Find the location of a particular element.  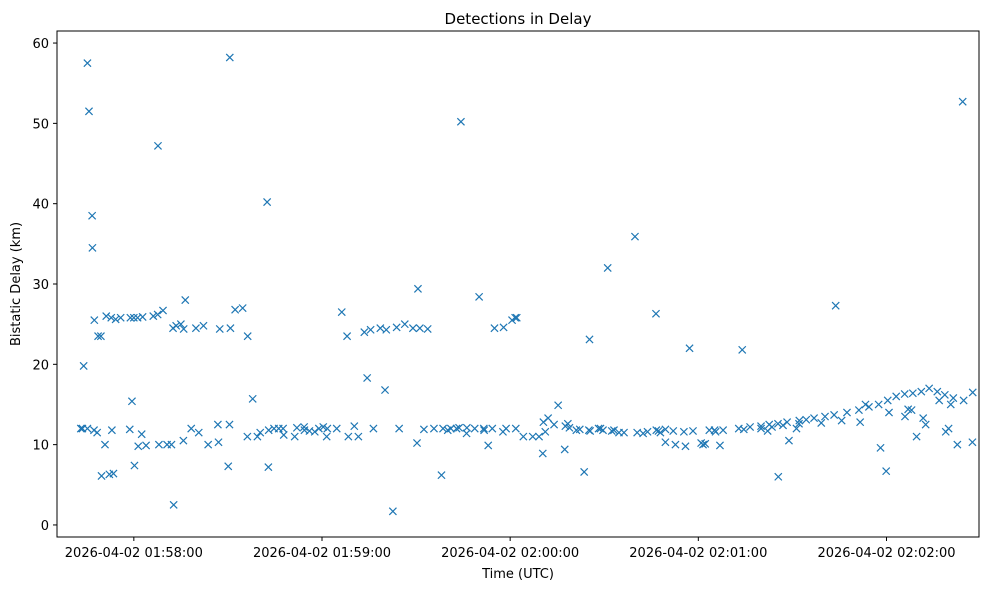

y-tick-label: 0 is located at coordinates (45, 526).